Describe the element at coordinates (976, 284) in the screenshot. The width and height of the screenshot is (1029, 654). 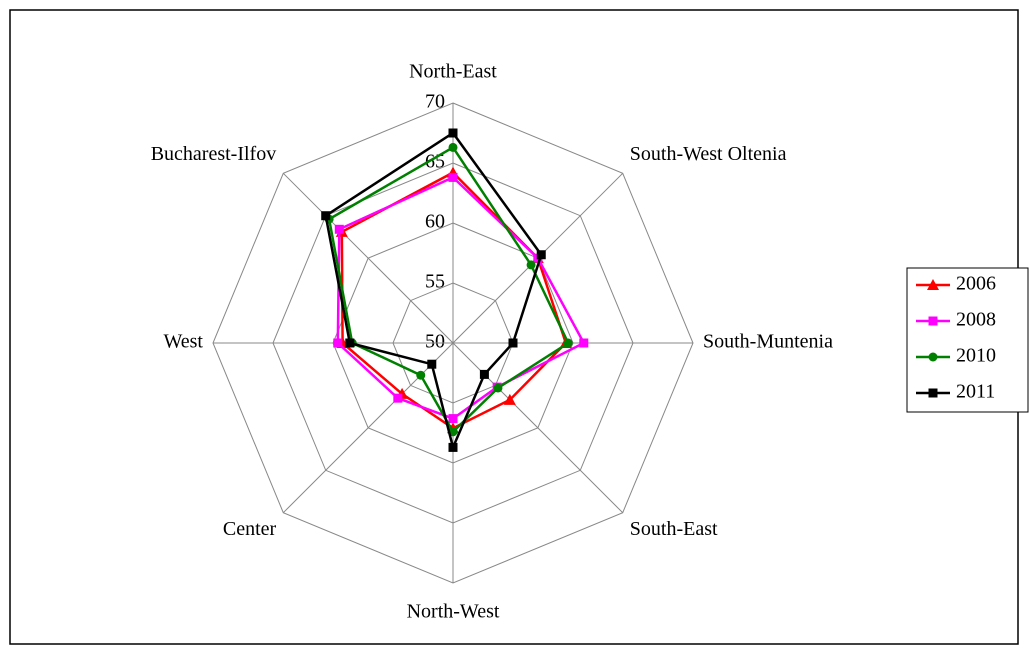
I see `legend-label: 2006` at that location.